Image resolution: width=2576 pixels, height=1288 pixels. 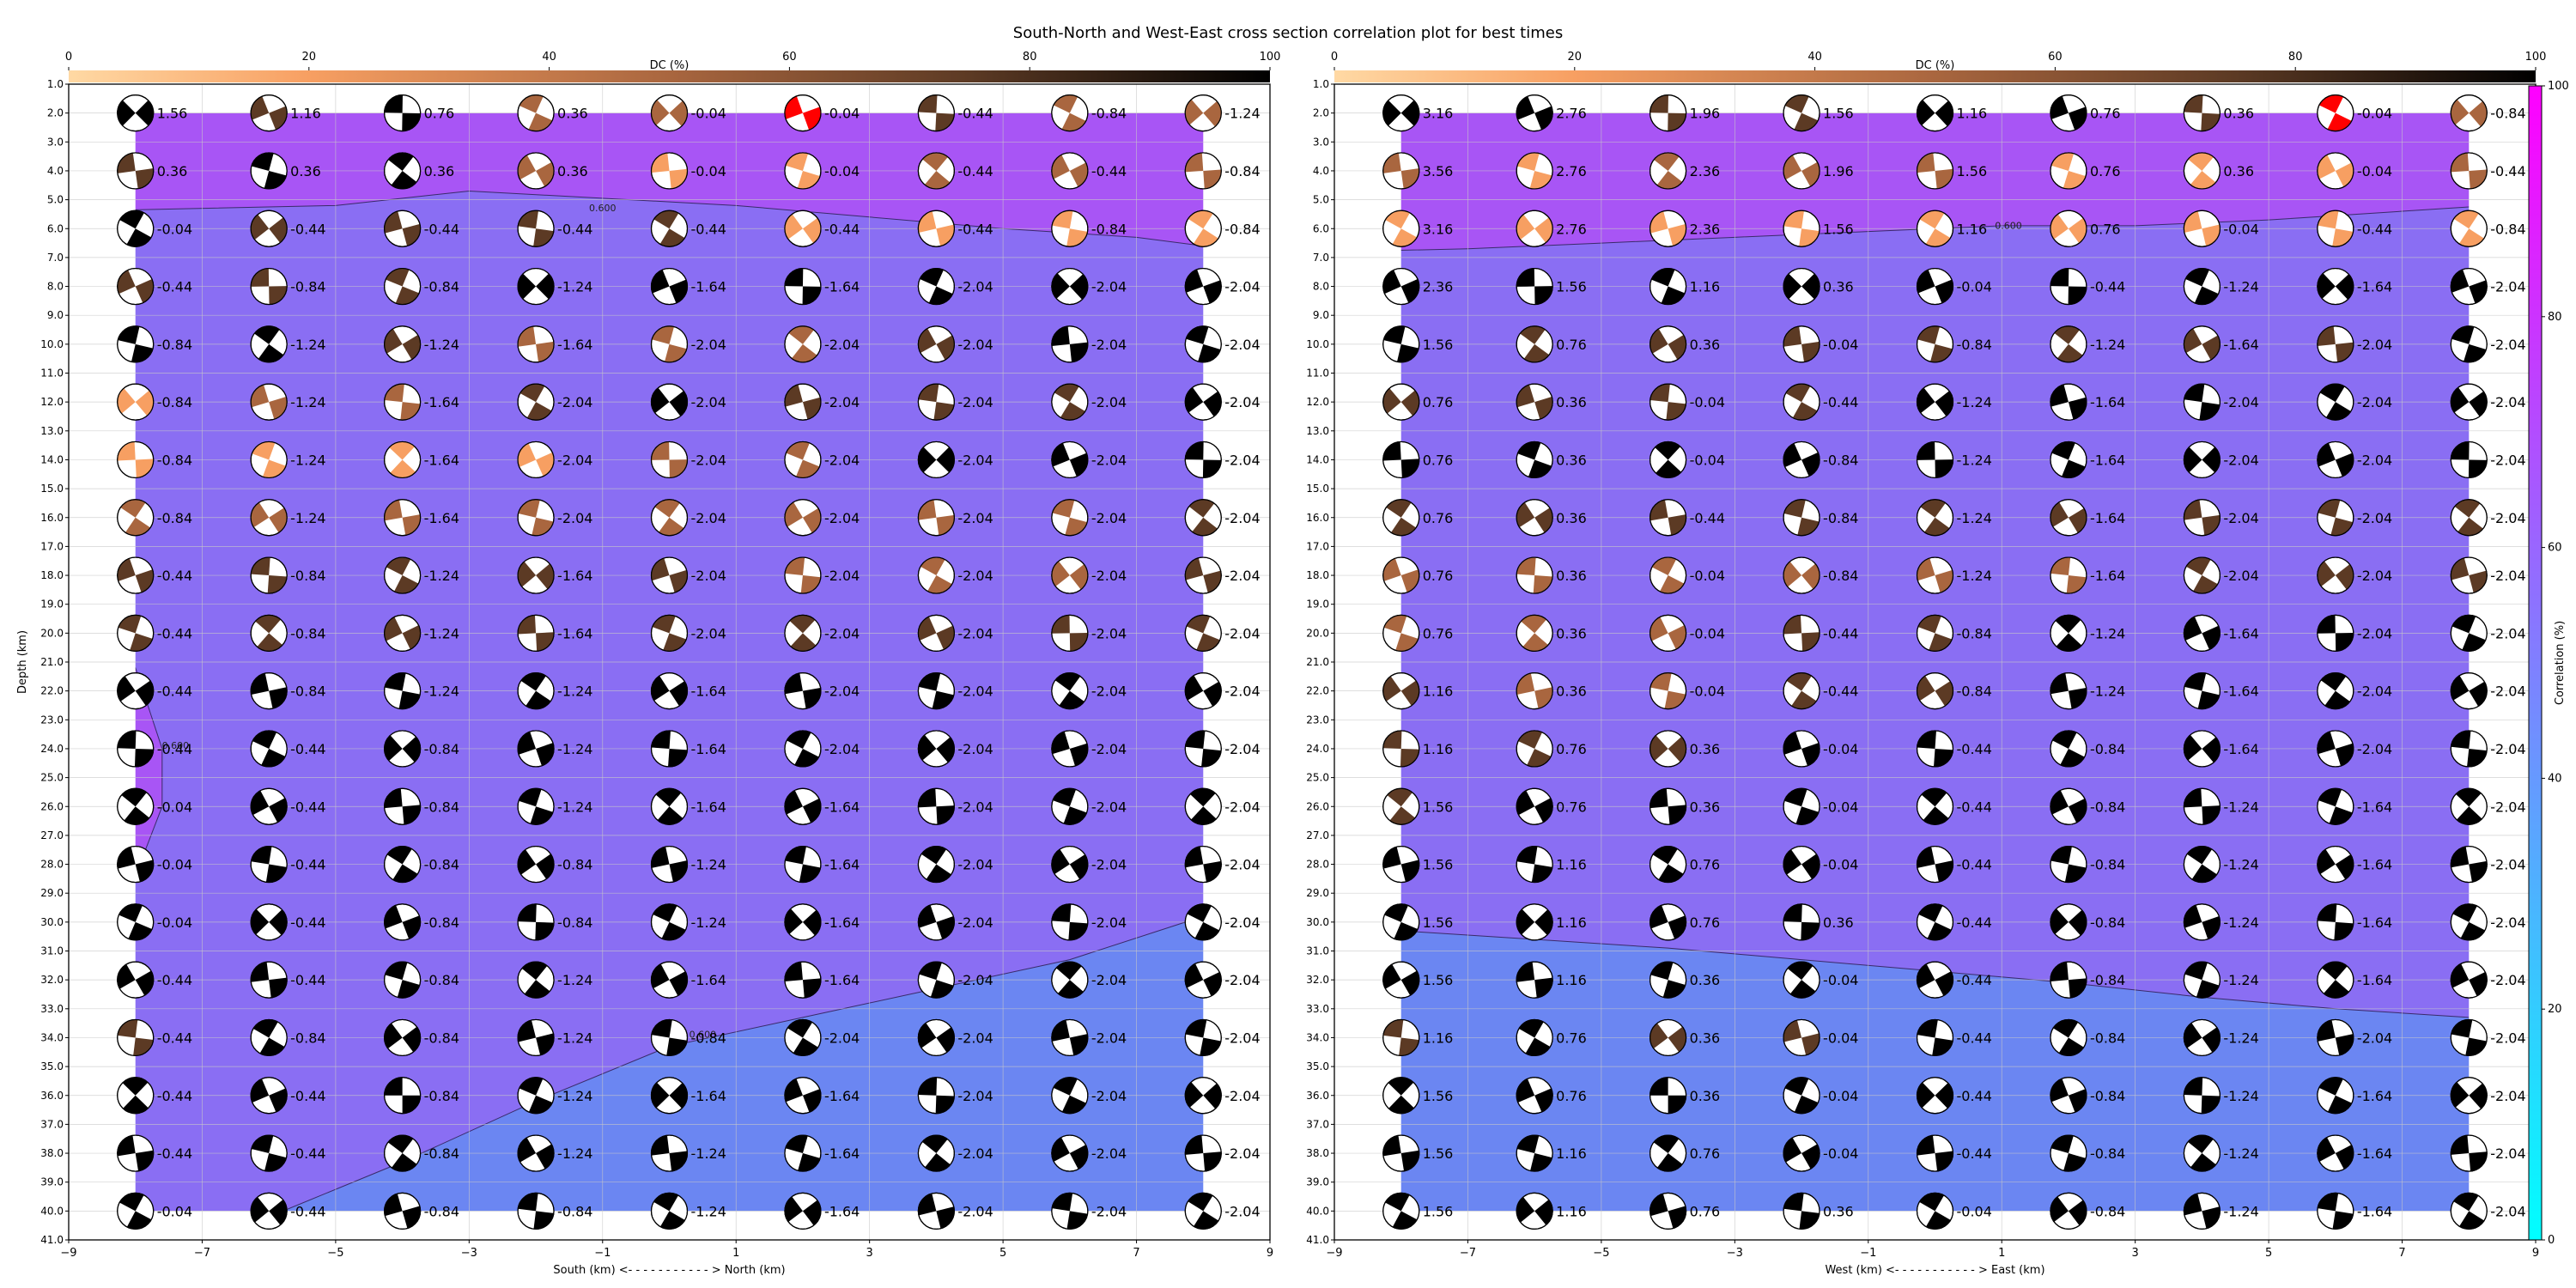 I want to click on y-tick-label: 23.0, so click(x=52, y=720).